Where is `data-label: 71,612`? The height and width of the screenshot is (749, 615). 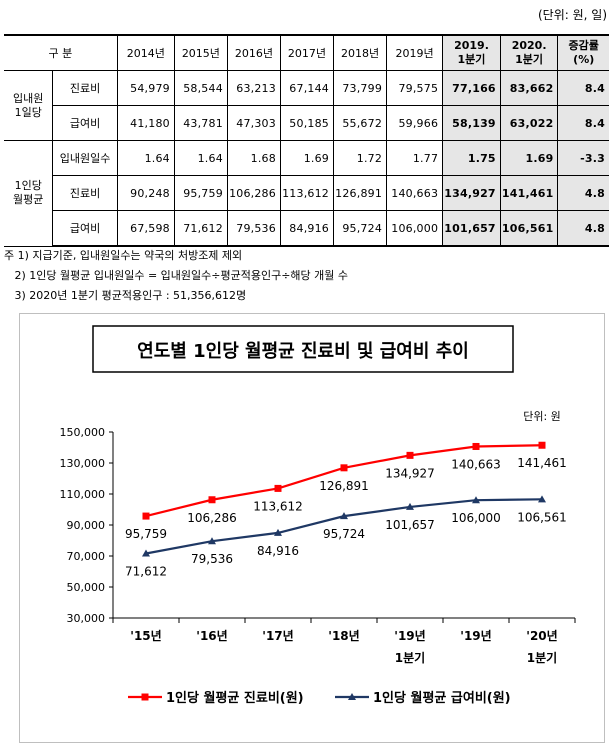
data-label: 71,612 is located at coordinates (146, 572).